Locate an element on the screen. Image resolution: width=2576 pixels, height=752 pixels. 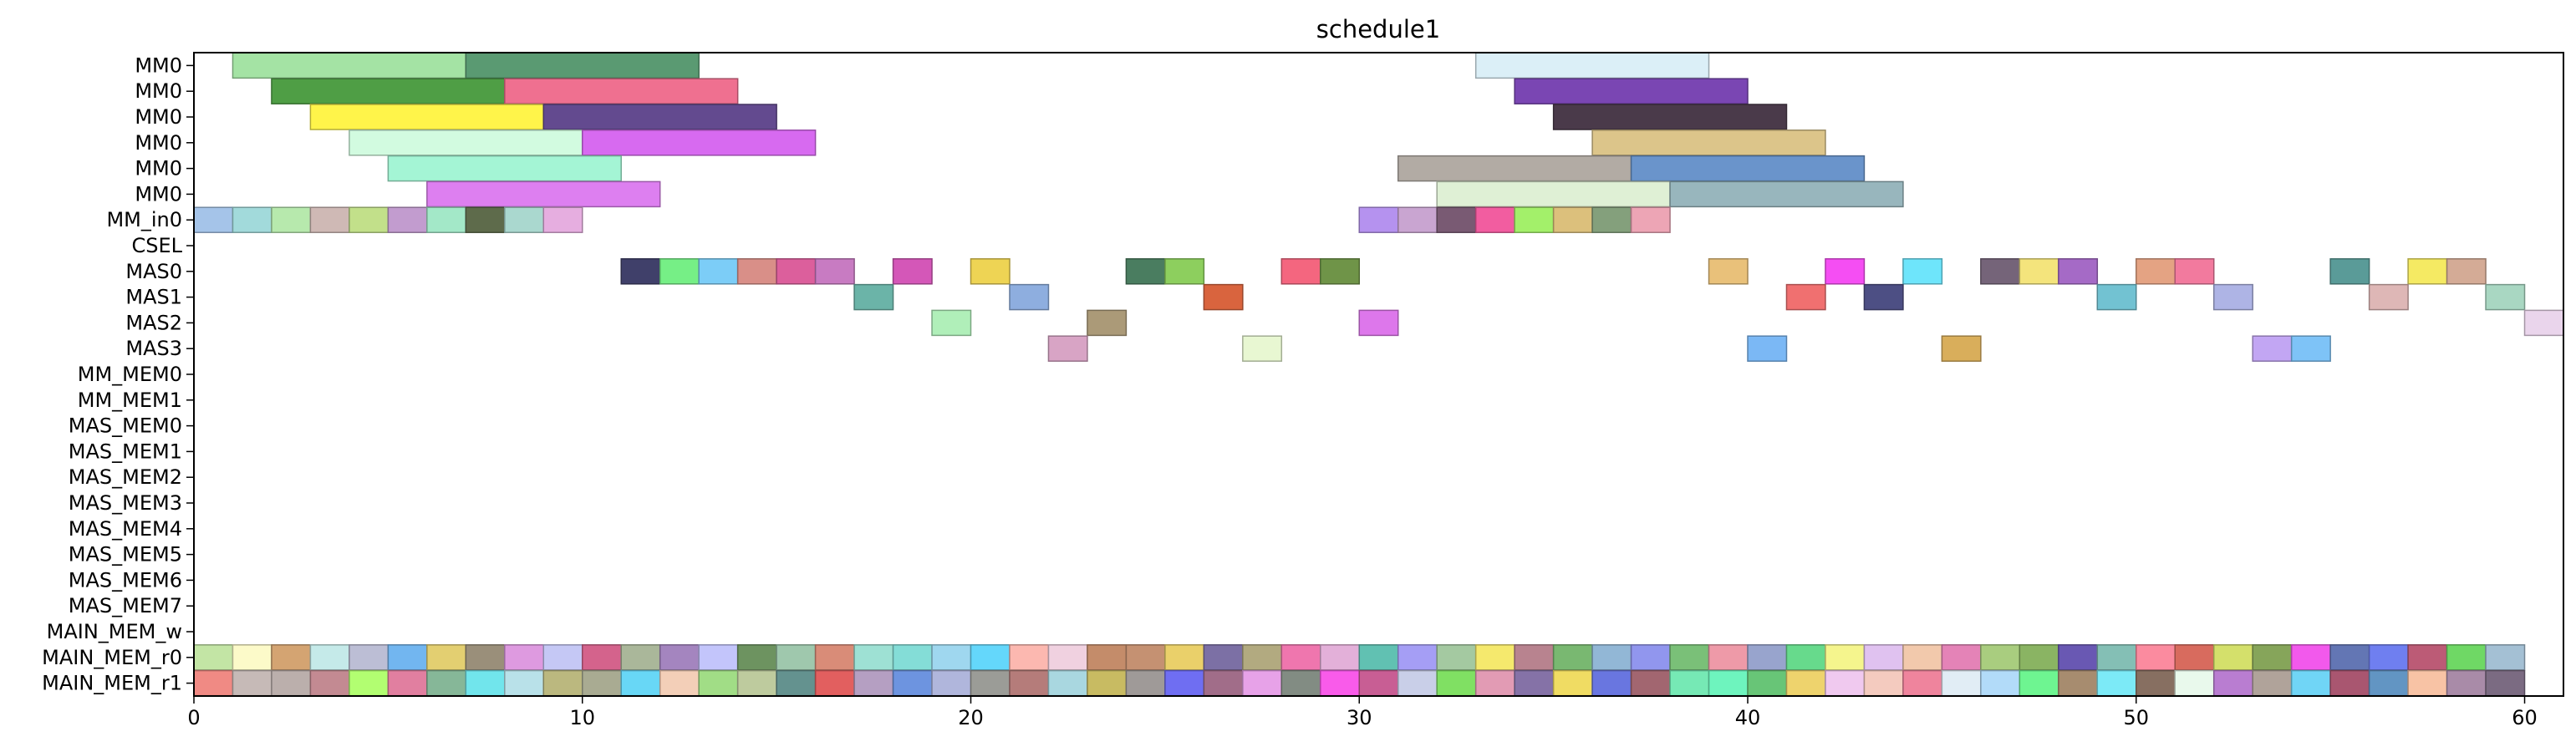
y-tick-label-23: MAIN_MEM_r0 is located at coordinates (112, 658).